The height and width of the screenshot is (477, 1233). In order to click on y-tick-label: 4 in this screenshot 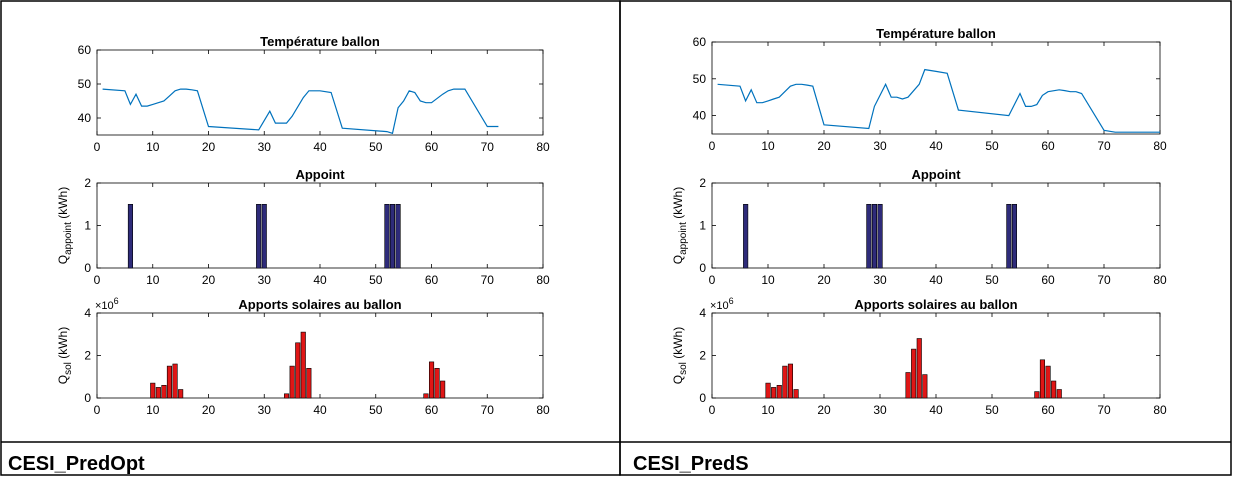, I will do `click(702, 313)`.